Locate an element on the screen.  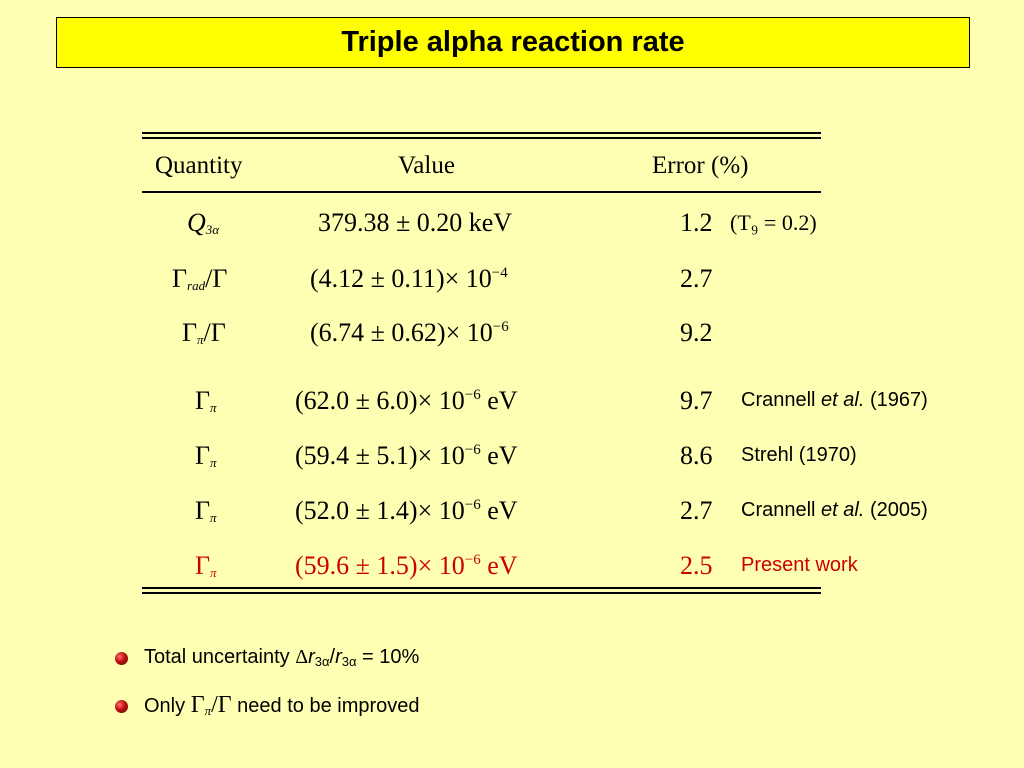
title-box: Triple alpha reaction rate is located at coordinates (513, 42).